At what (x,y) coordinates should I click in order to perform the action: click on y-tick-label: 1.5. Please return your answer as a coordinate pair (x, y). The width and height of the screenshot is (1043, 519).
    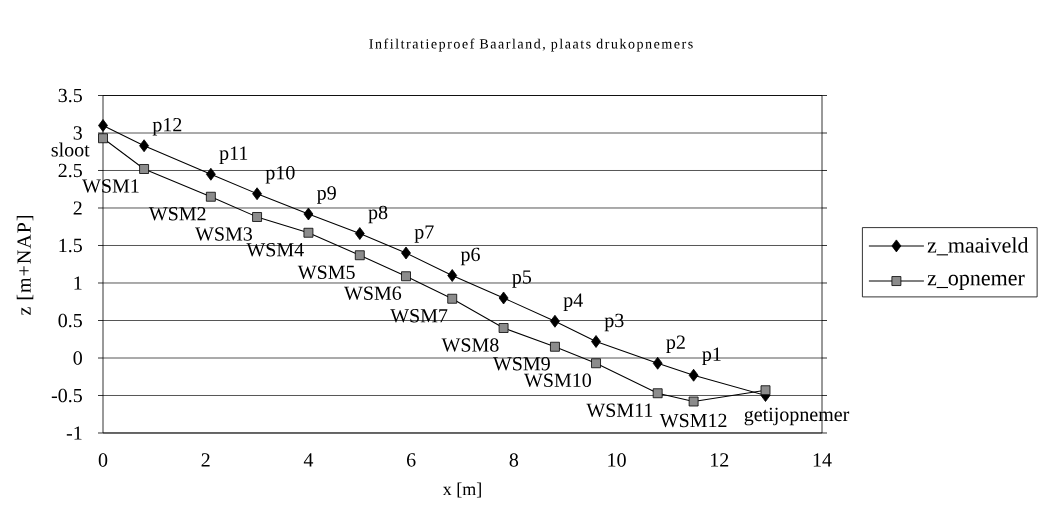
    Looking at the image, I should click on (70, 245).